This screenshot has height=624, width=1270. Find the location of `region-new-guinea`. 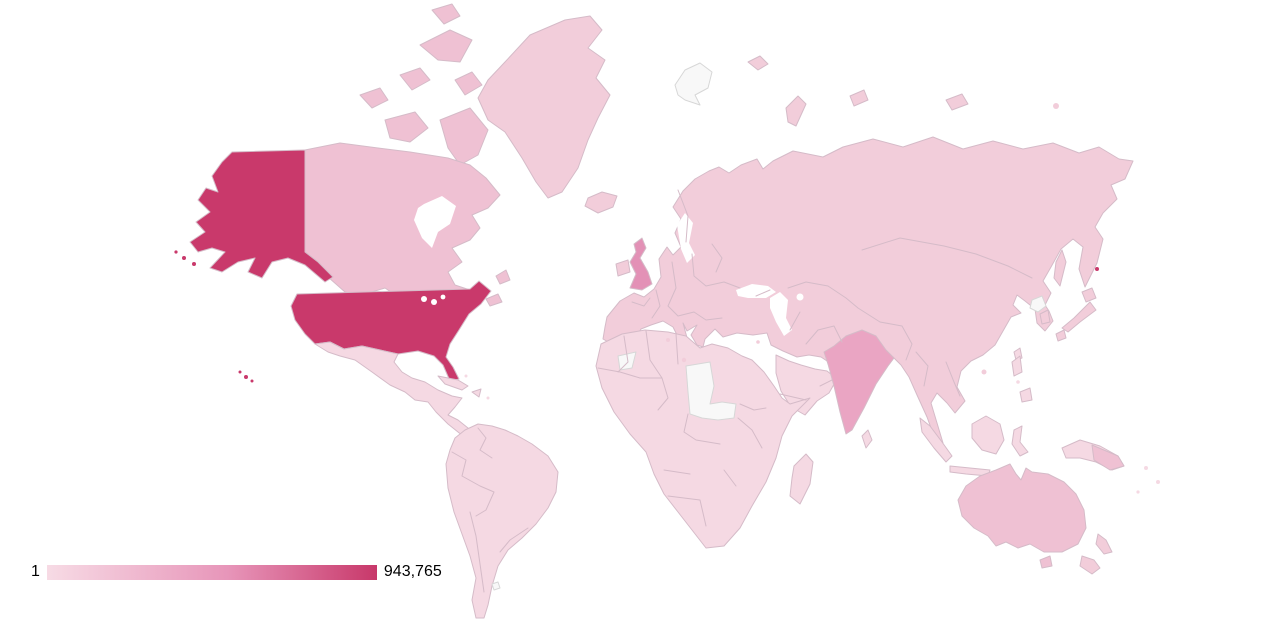

region-new-guinea is located at coordinates (1093, 455).